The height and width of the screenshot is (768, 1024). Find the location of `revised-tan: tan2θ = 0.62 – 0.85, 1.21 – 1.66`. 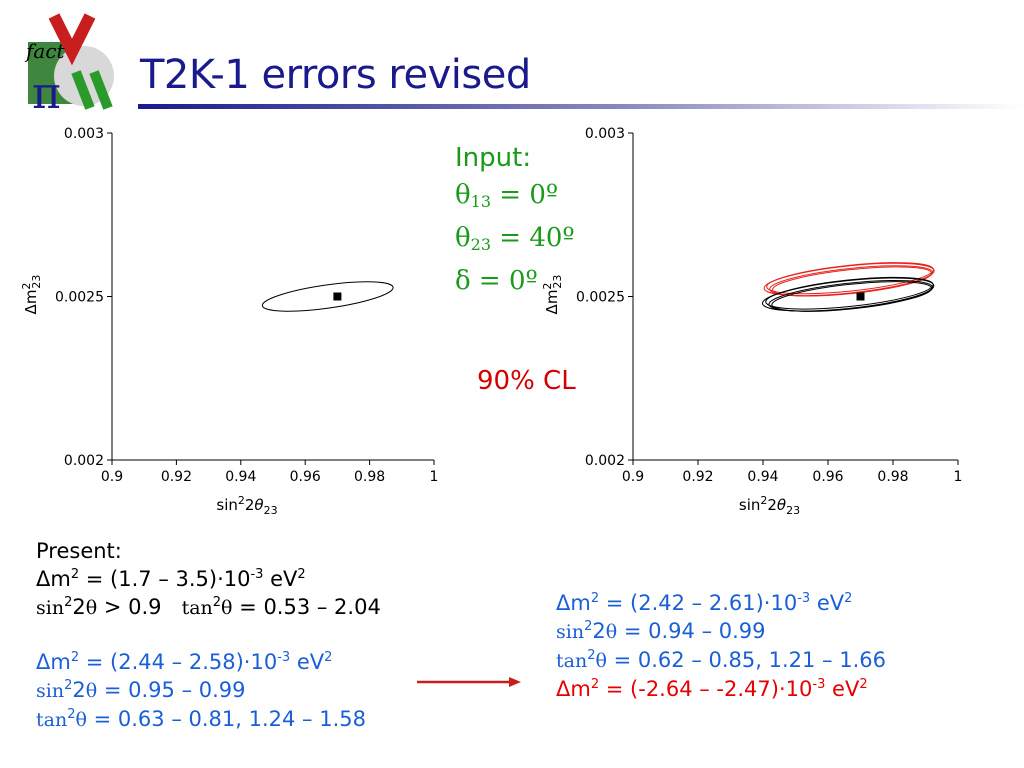

revised-tan: tan2θ = 0.62 – 0.85, 1.21 – 1.66 is located at coordinates (721, 660).